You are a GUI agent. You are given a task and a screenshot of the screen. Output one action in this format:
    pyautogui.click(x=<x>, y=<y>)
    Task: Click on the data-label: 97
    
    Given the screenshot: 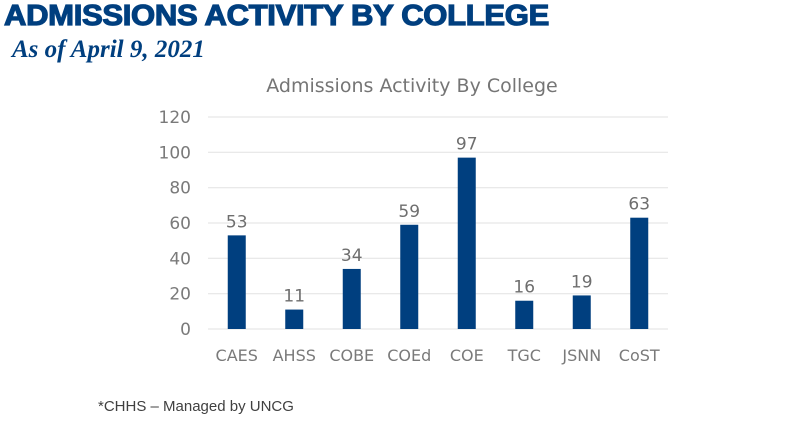 What is the action you would take?
    pyautogui.click(x=467, y=145)
    